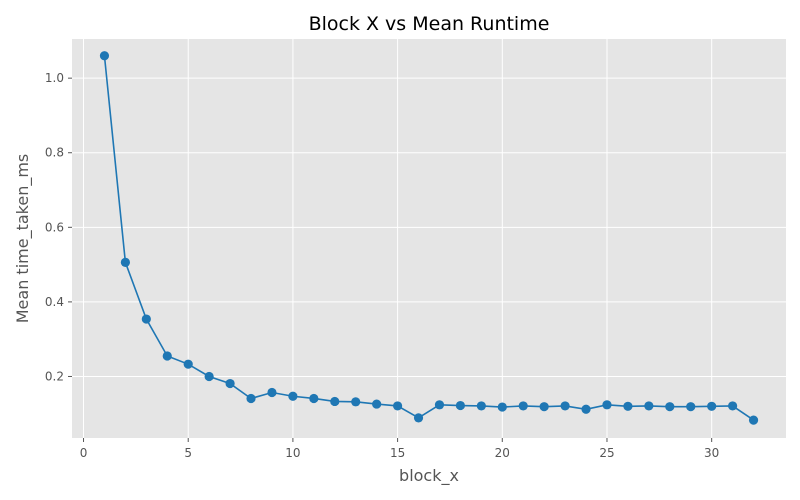 Image resolution: width=800 pixels, height=500 pixels. Describe the element at coordinates (54, 302) in the screenshot. I see `y-tick-label: 0.4` at that location.